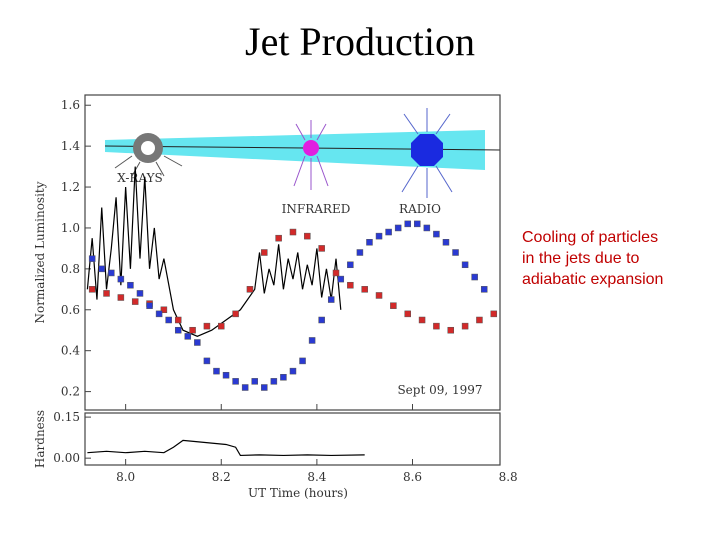 This screenshot has width=720, height=540. What do you see at coordinates (70, 187) in the screenshot?
I see `y-tick-label: 1.2` at bounding box center [70, 187].